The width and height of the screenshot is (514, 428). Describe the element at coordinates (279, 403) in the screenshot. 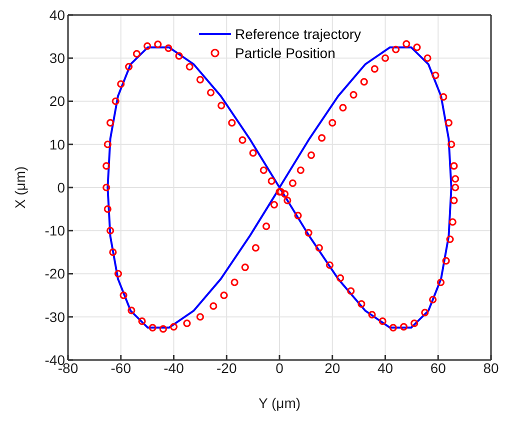

I see `x-axis-title: Y (μm)` at that location.